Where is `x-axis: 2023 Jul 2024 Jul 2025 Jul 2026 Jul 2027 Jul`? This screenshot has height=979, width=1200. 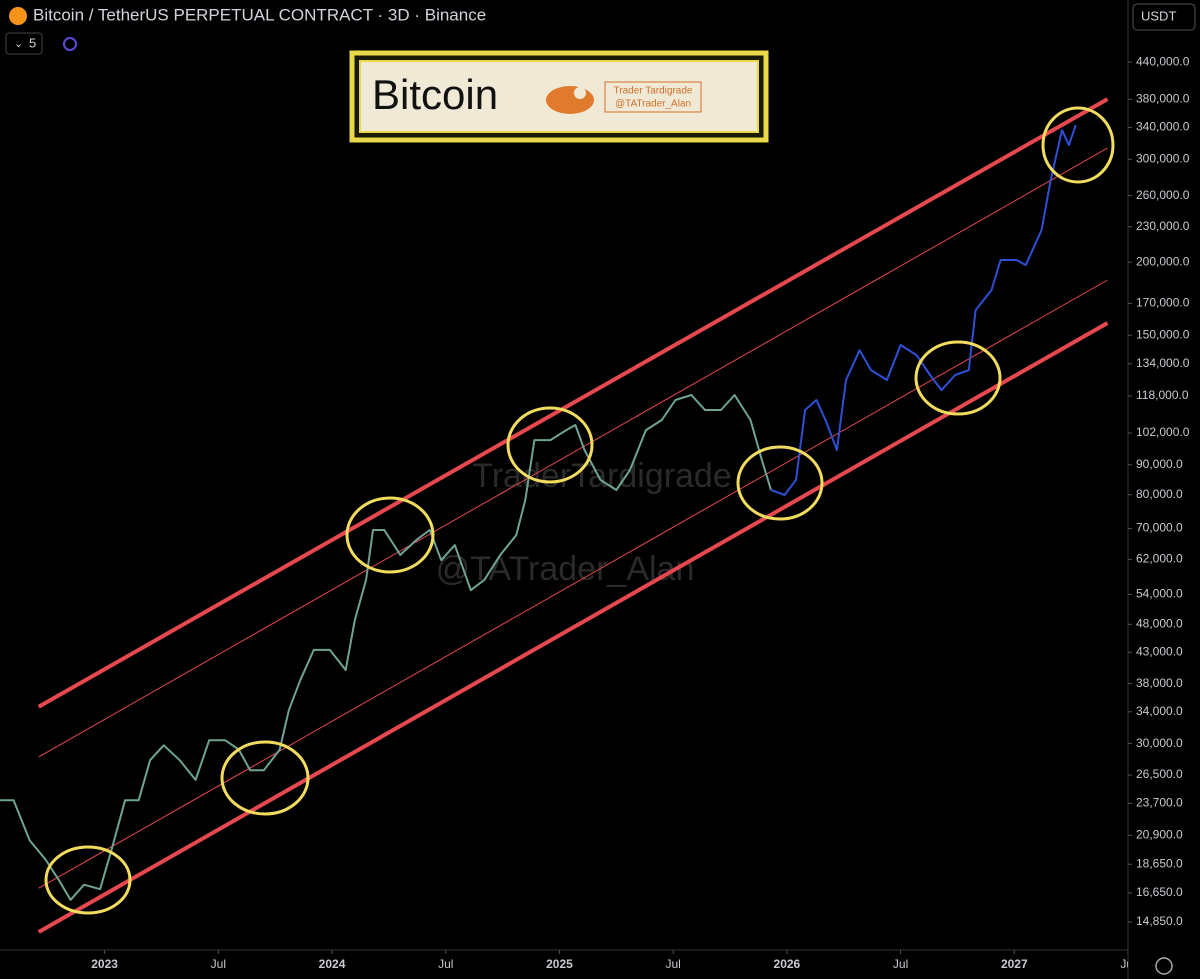 x-axis: 2023 Jul 2024 Jul 2025 Jul 2026 Jul 2027 Jul is located at coordinates (613, 960).